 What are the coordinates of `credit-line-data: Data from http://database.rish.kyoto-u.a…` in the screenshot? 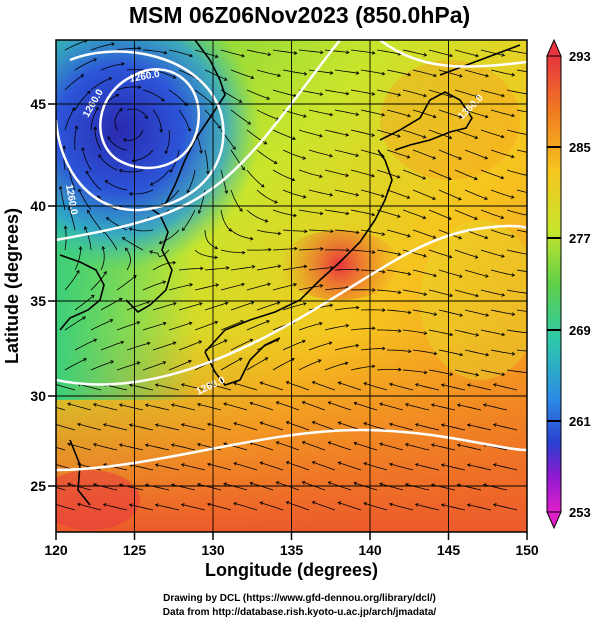 It's located at (299, 612).